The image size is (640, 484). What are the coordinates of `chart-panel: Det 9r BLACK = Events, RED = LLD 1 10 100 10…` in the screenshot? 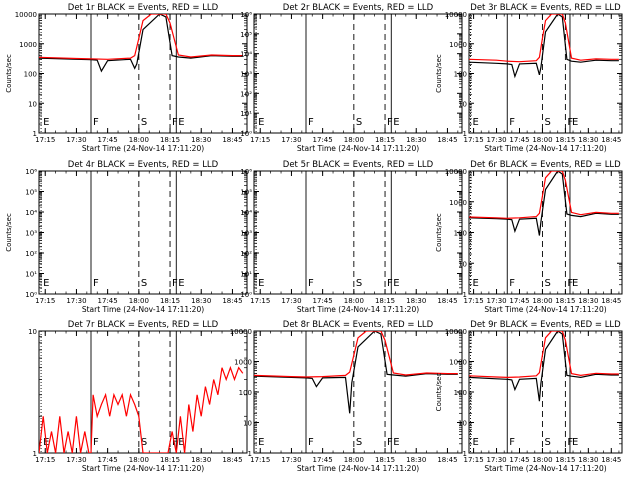 It's located at (529, 396).